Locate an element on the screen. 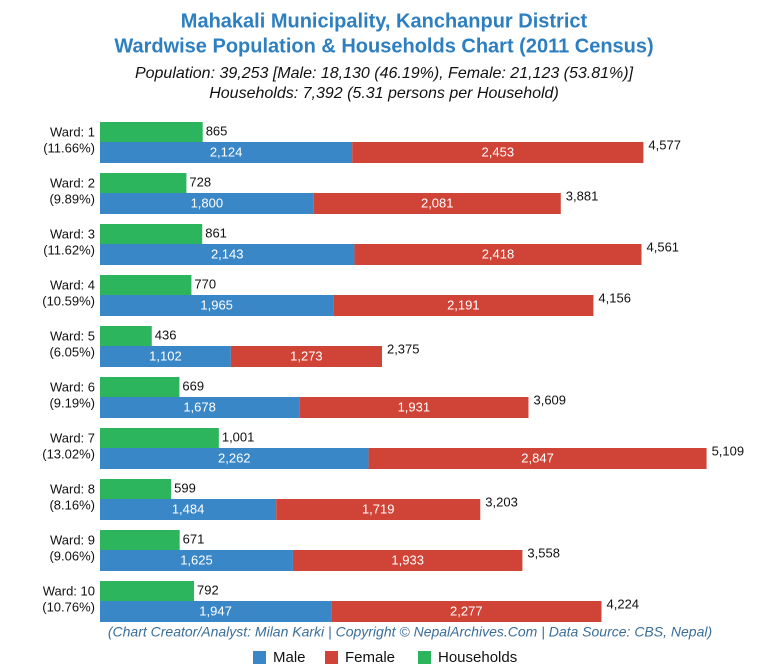 The image size is (768, 666). total-label: 3,203 is located at coordinates (501, 501).